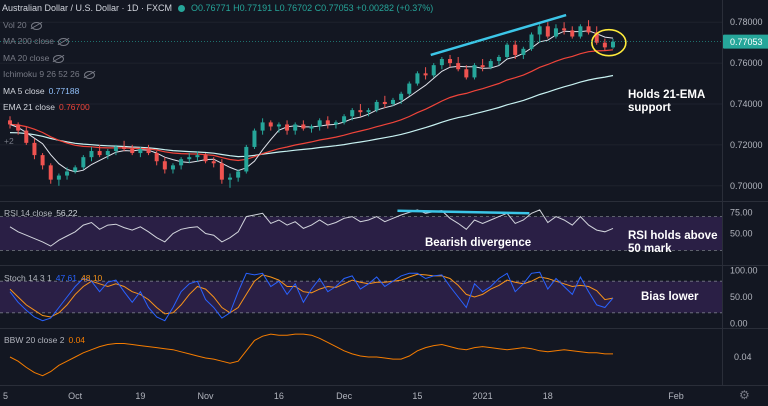 Image resolution: width=768 pixels, height=406 pixels. I want to click on annotation-rsi-holds-line1: RSI holds above, so click(673, 236).